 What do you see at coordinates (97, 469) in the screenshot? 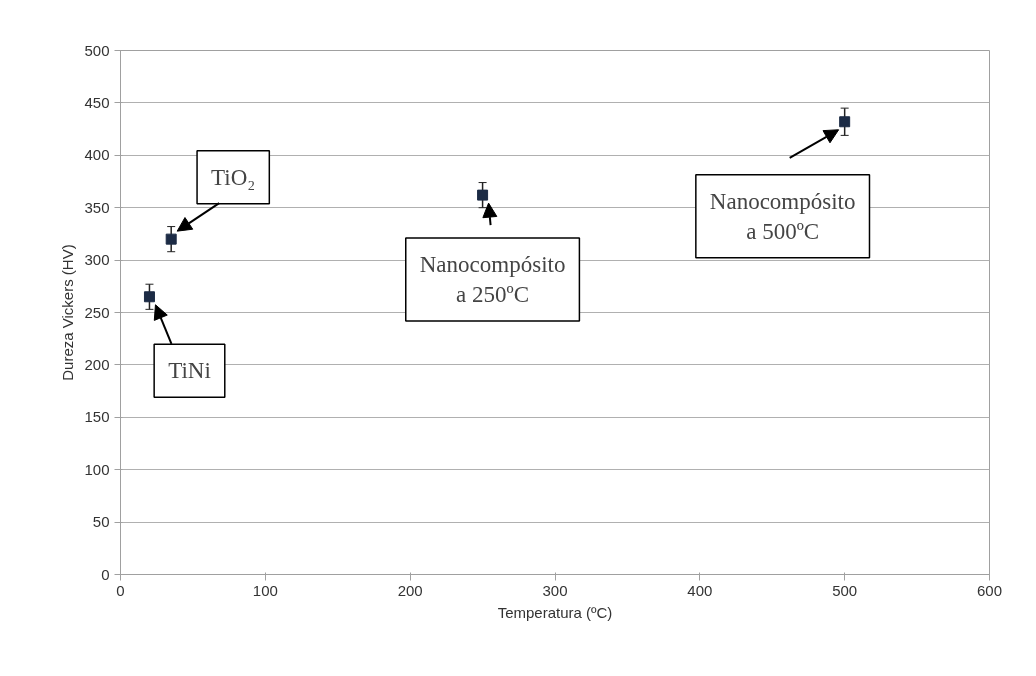
I see `y-tick-label: 100` at bounding box center [97, 469].